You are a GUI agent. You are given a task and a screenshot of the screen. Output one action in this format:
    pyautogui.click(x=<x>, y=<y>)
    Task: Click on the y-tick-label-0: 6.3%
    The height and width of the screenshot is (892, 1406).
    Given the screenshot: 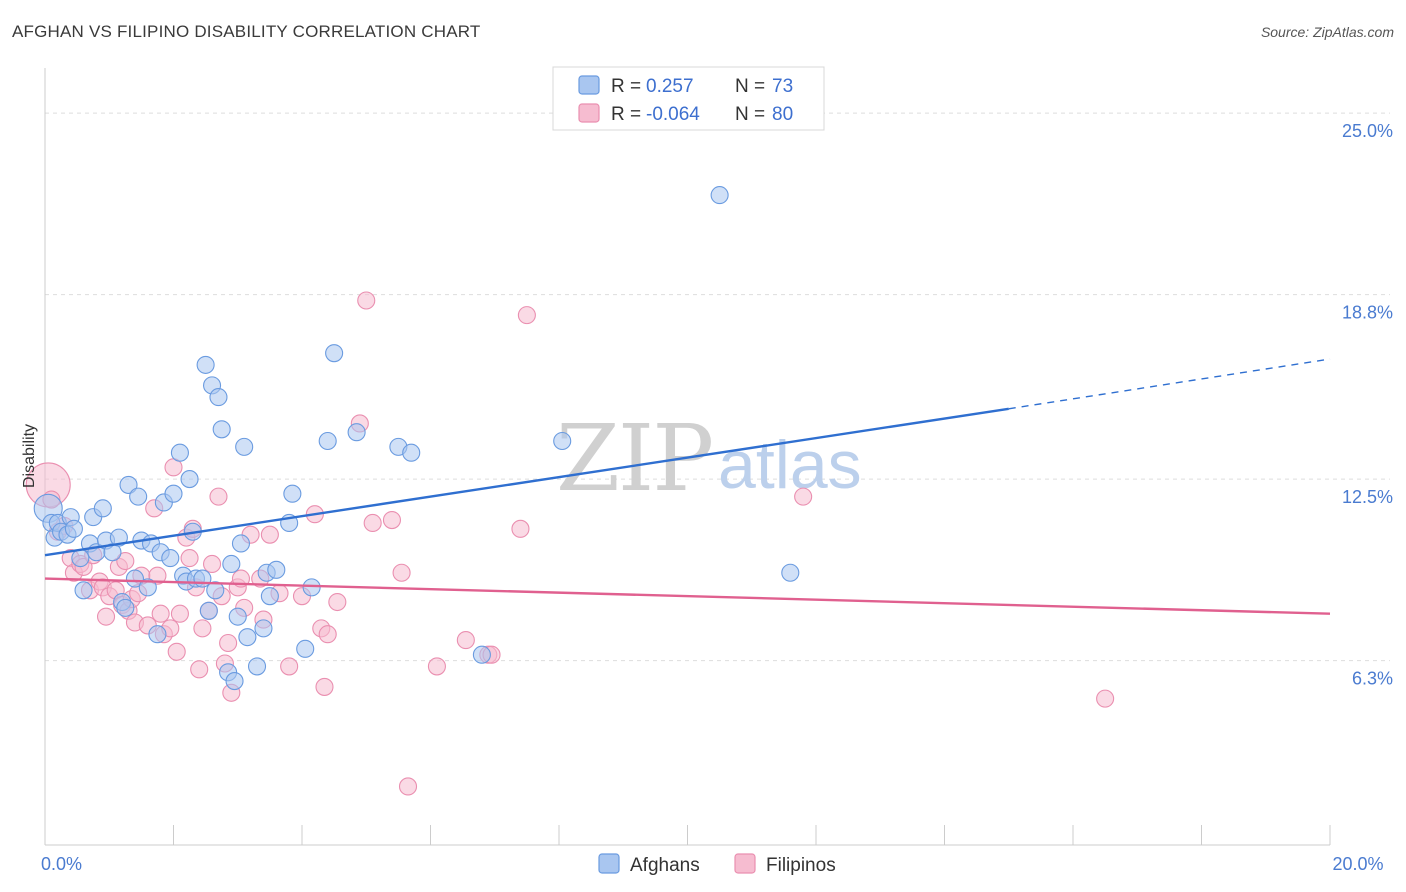 What is the action you would take?
    pyautogui.click(x=1372, y=679)
    